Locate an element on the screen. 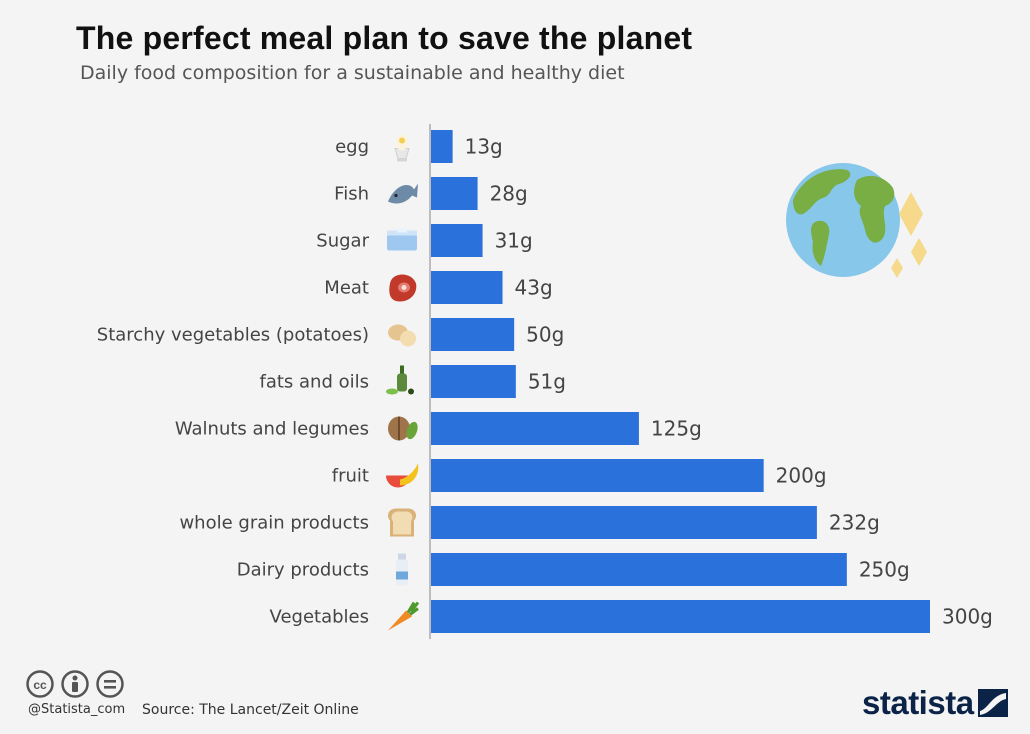 Image resolution: width=1030 pixels, height=734 pixels. category-label: fats and oils is located at coordinates (314, 382).